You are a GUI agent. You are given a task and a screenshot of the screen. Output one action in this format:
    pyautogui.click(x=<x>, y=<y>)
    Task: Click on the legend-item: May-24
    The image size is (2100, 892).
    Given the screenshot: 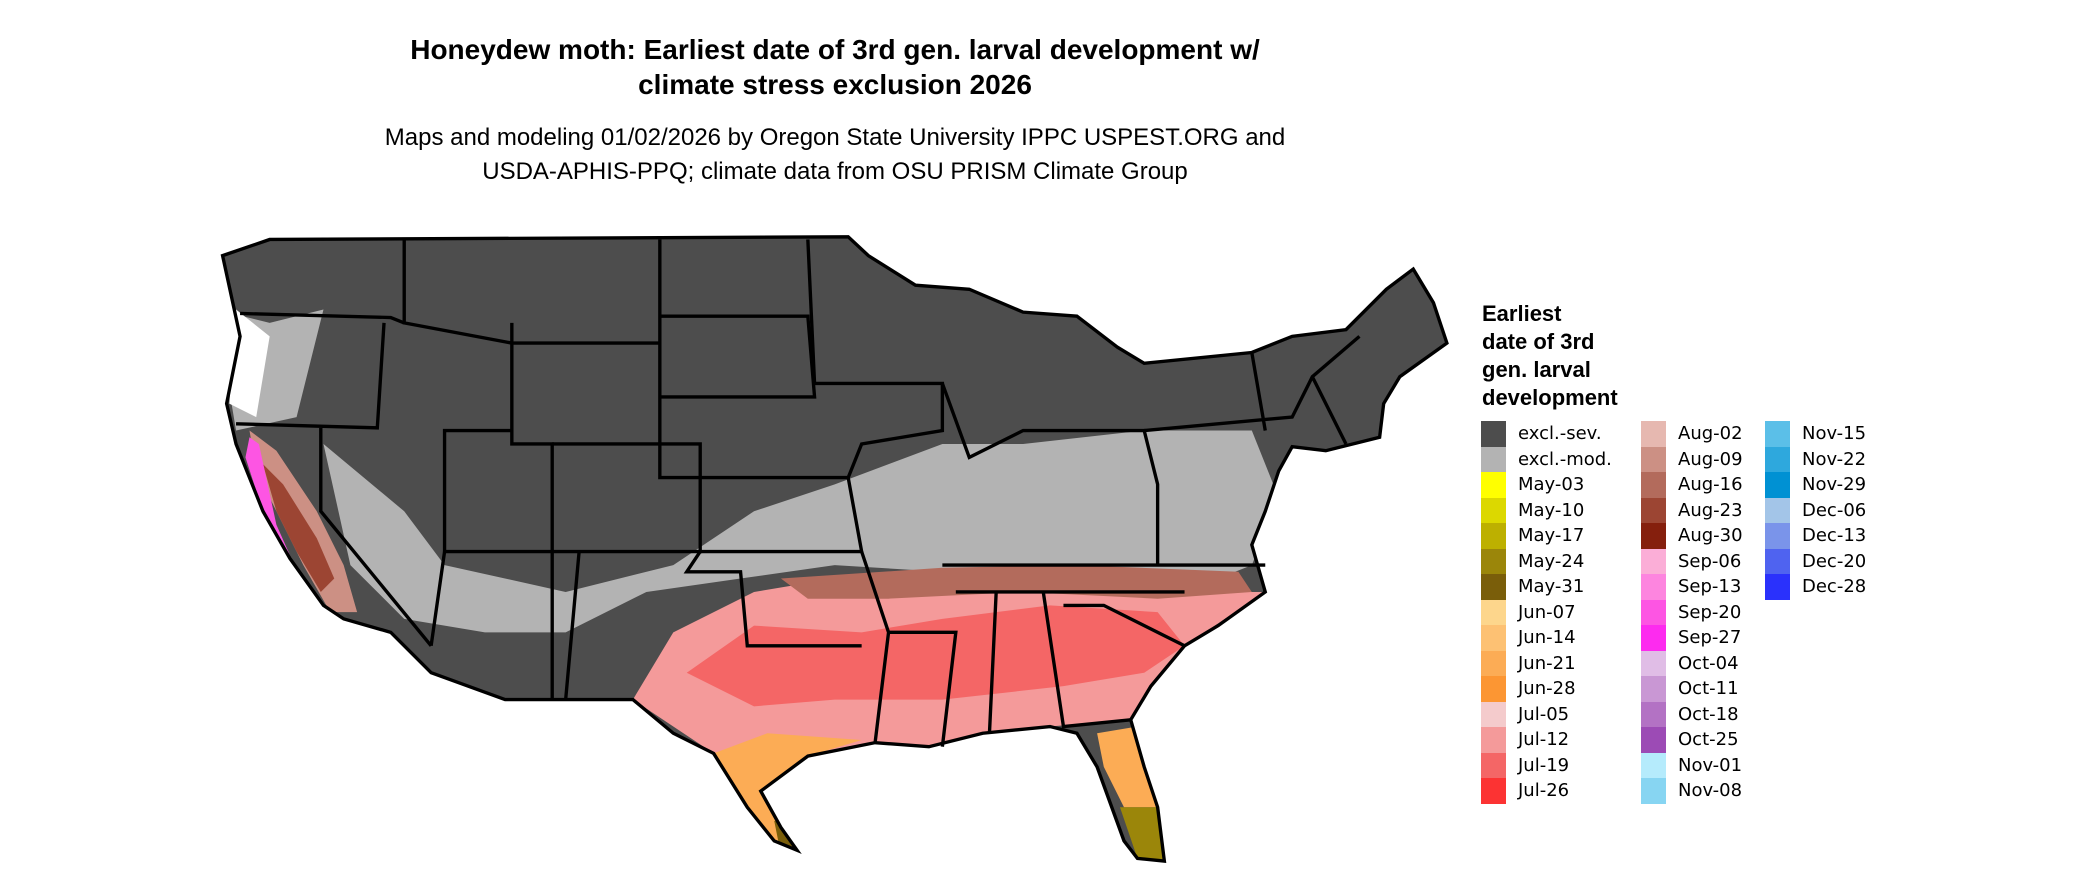 What is the action you would take?
    pyautogui.click(x=1546, y=561)
    